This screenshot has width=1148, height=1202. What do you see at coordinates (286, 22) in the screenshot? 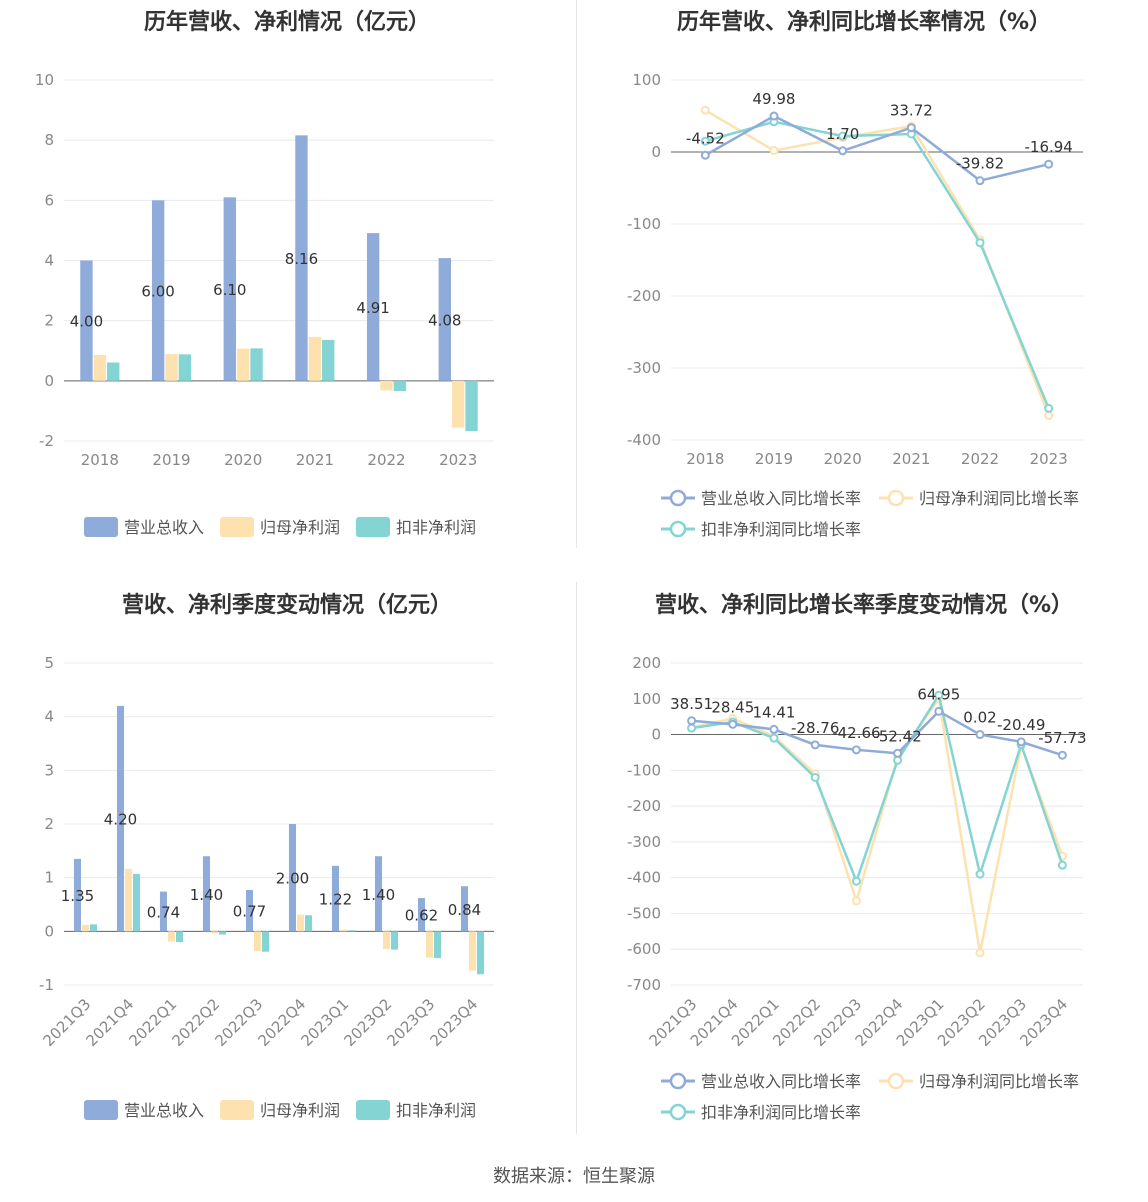
I see `annual-bar-title: 历年营收、净利情况（亿元）` at bounding box center [286, 22].